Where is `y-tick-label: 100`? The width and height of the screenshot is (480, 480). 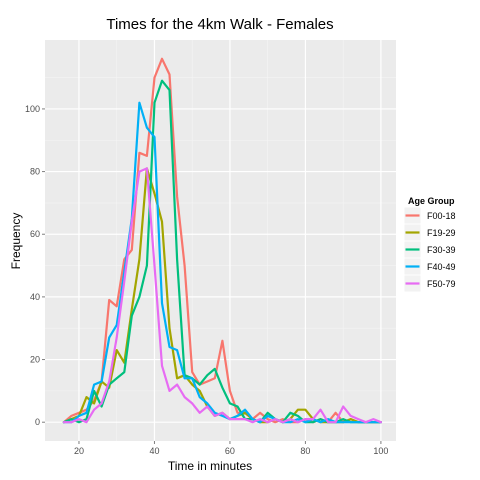 y-tick-label: 100 is located at coordinates (32, 109).